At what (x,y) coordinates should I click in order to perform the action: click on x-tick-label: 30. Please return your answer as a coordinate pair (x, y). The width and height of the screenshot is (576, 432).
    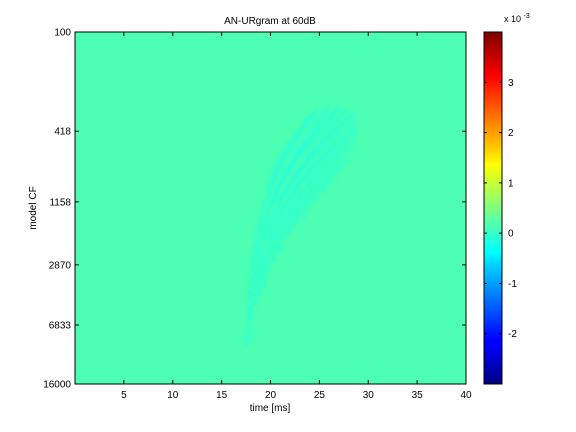
    Looking at the image, I should click on (369, 395).